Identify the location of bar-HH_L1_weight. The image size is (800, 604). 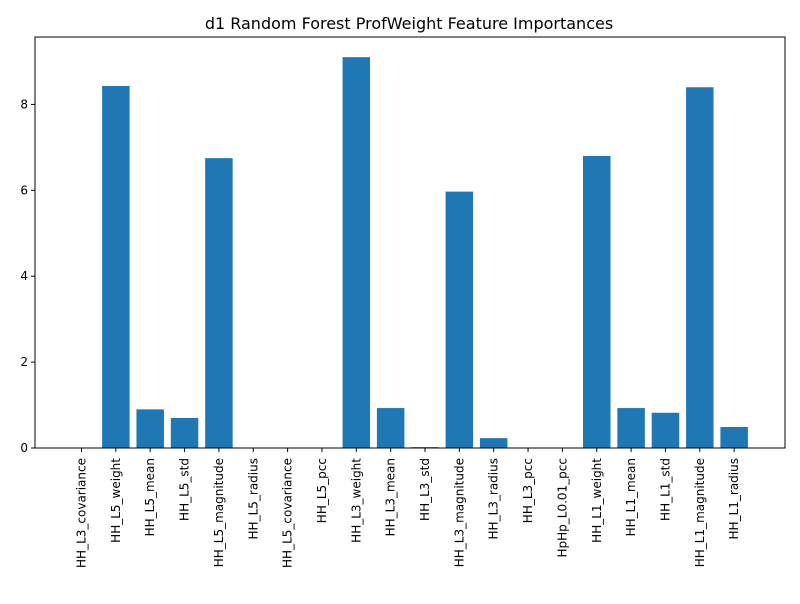
(597, 301).